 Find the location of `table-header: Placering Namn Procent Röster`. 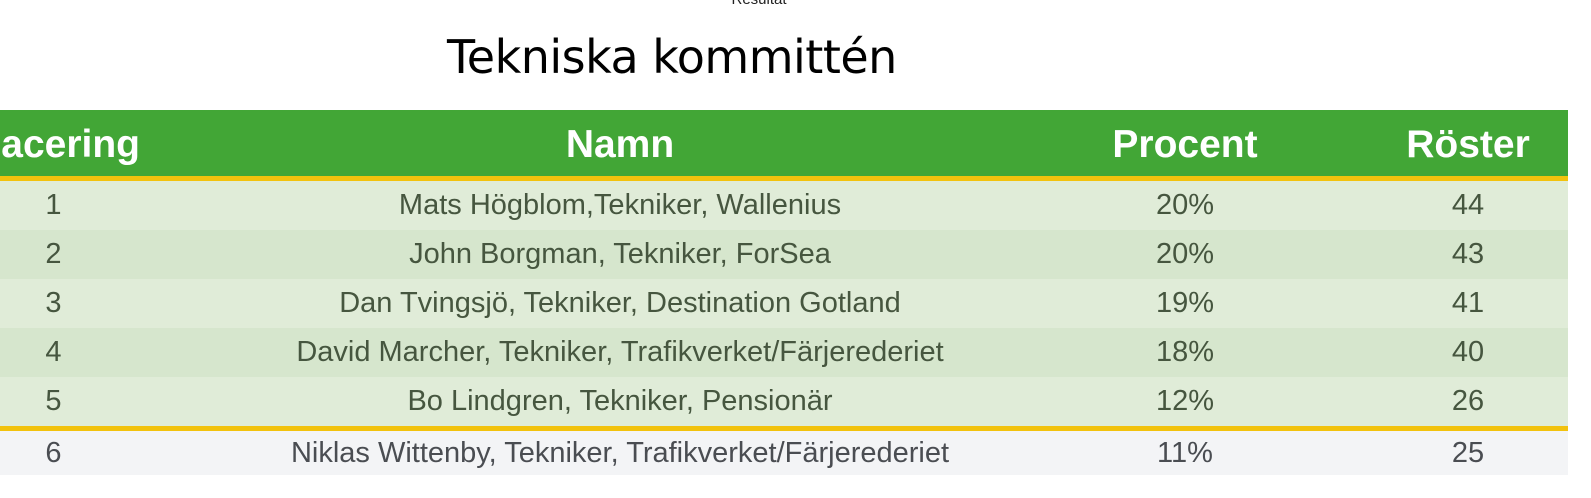

table-header: Placering Namn Procent Röster is located at coordinates (784, 145).